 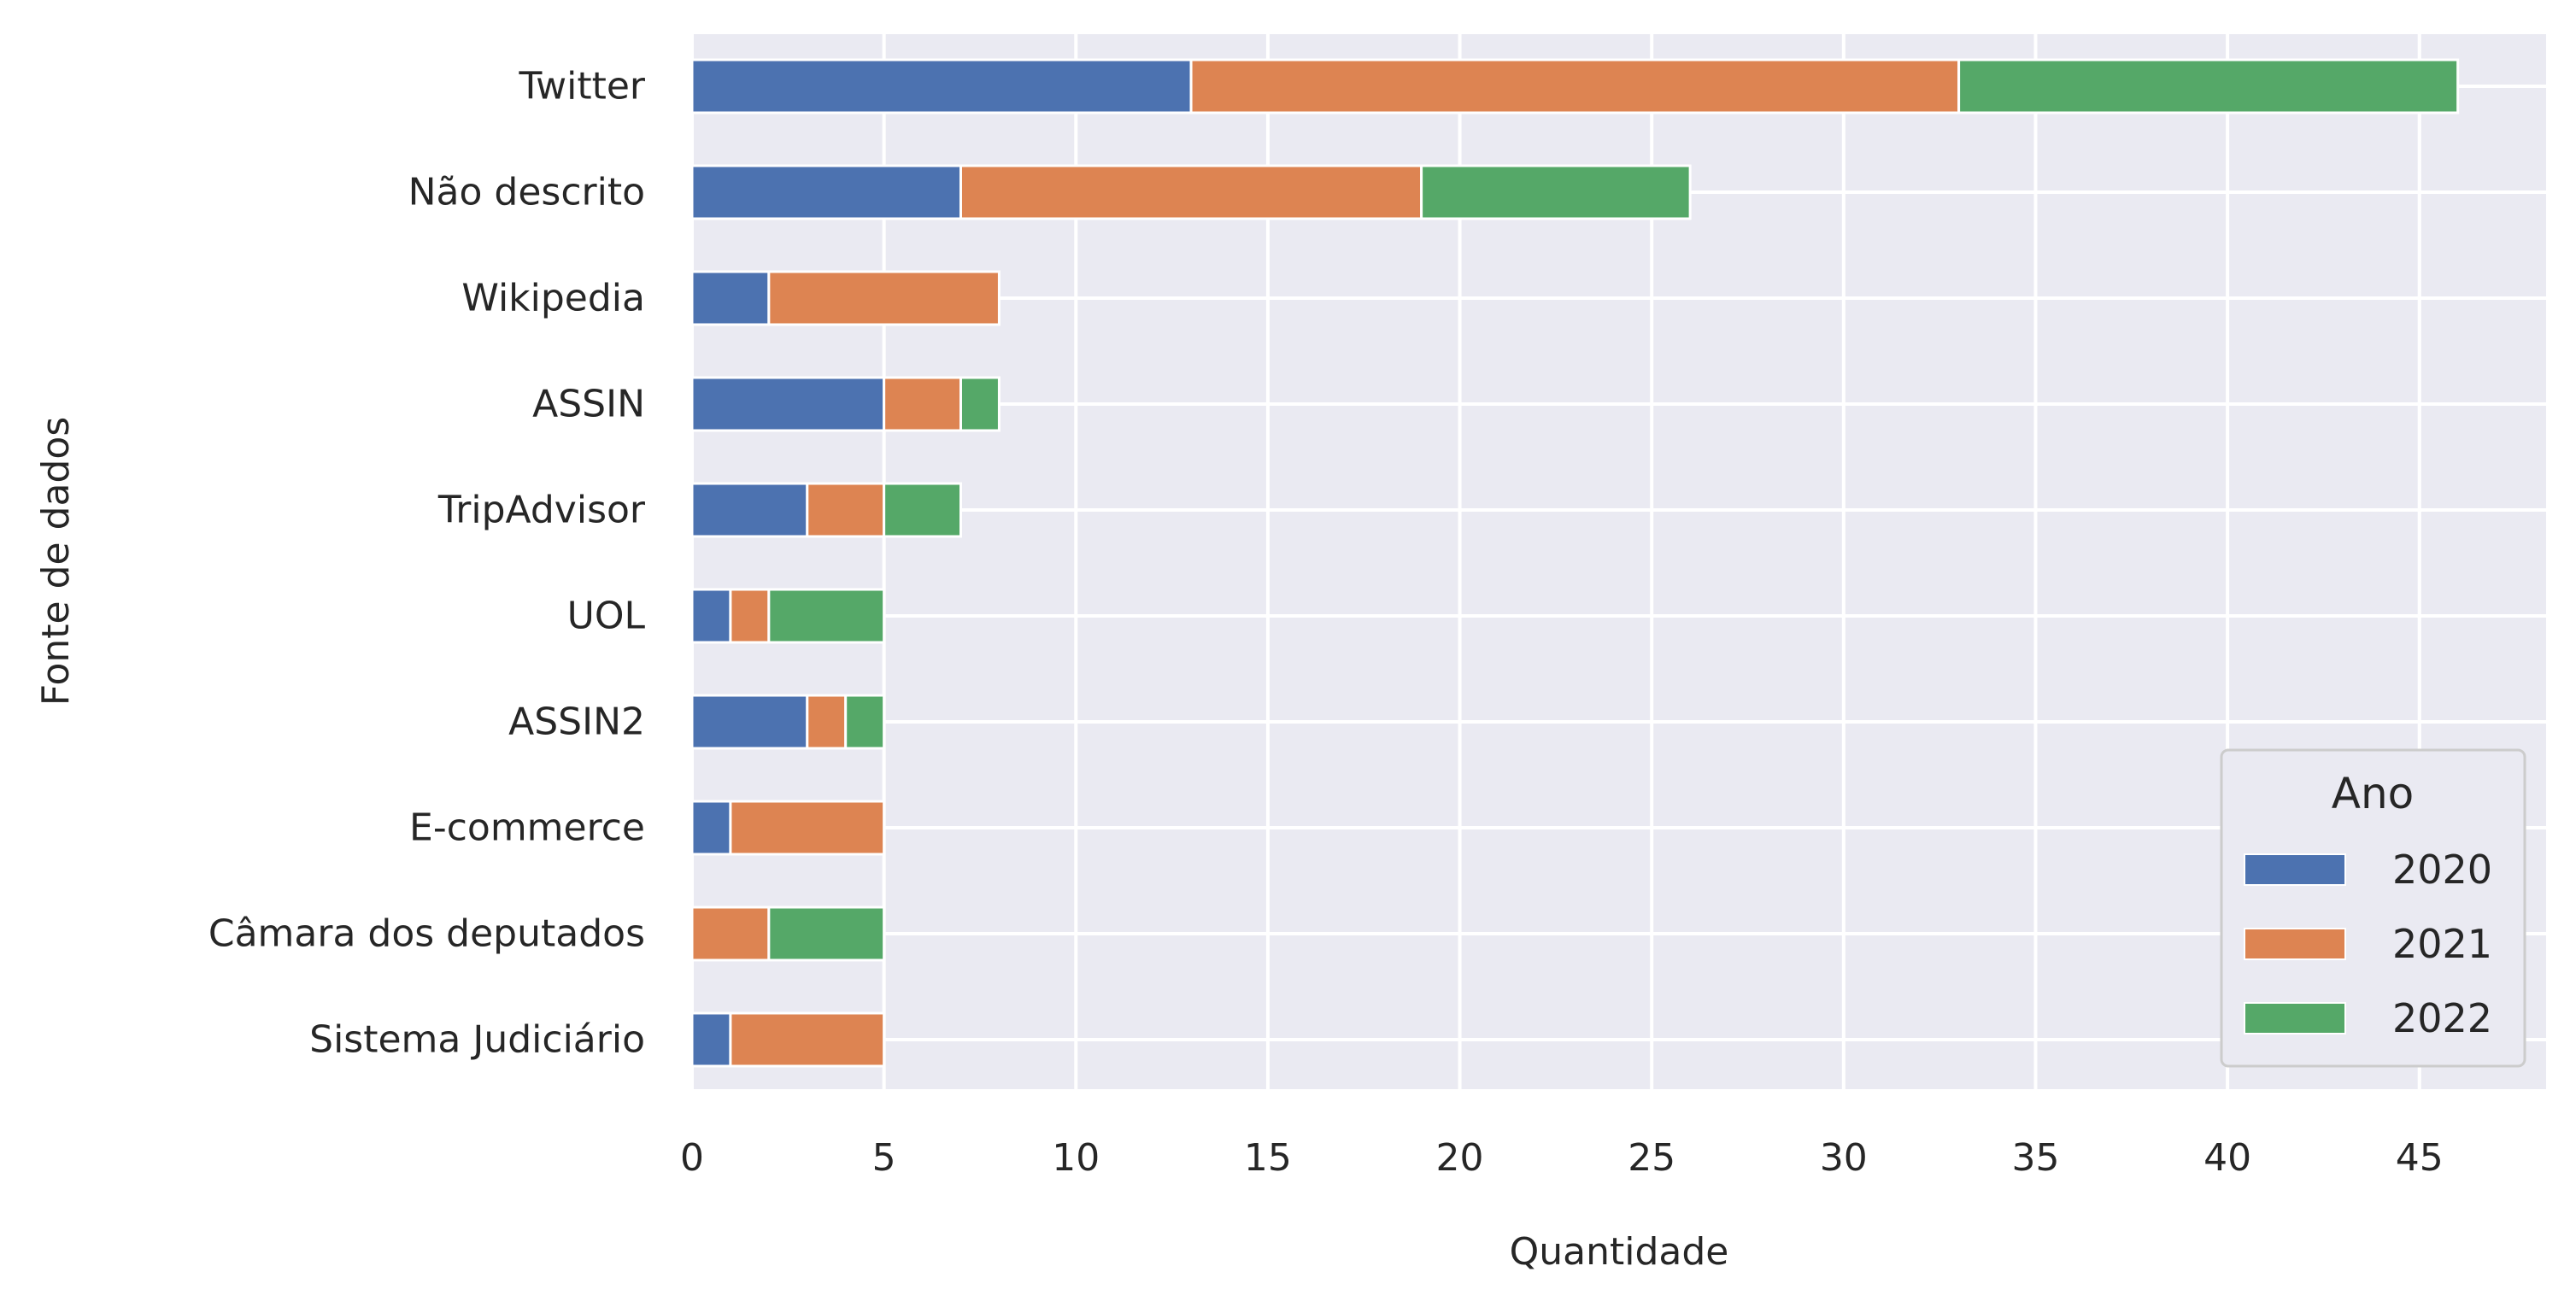 What do you see at coordinates (1076, 1158) in the screenshot?
I see `x-tick-label: 10` at bounding box center [1076, 1158].